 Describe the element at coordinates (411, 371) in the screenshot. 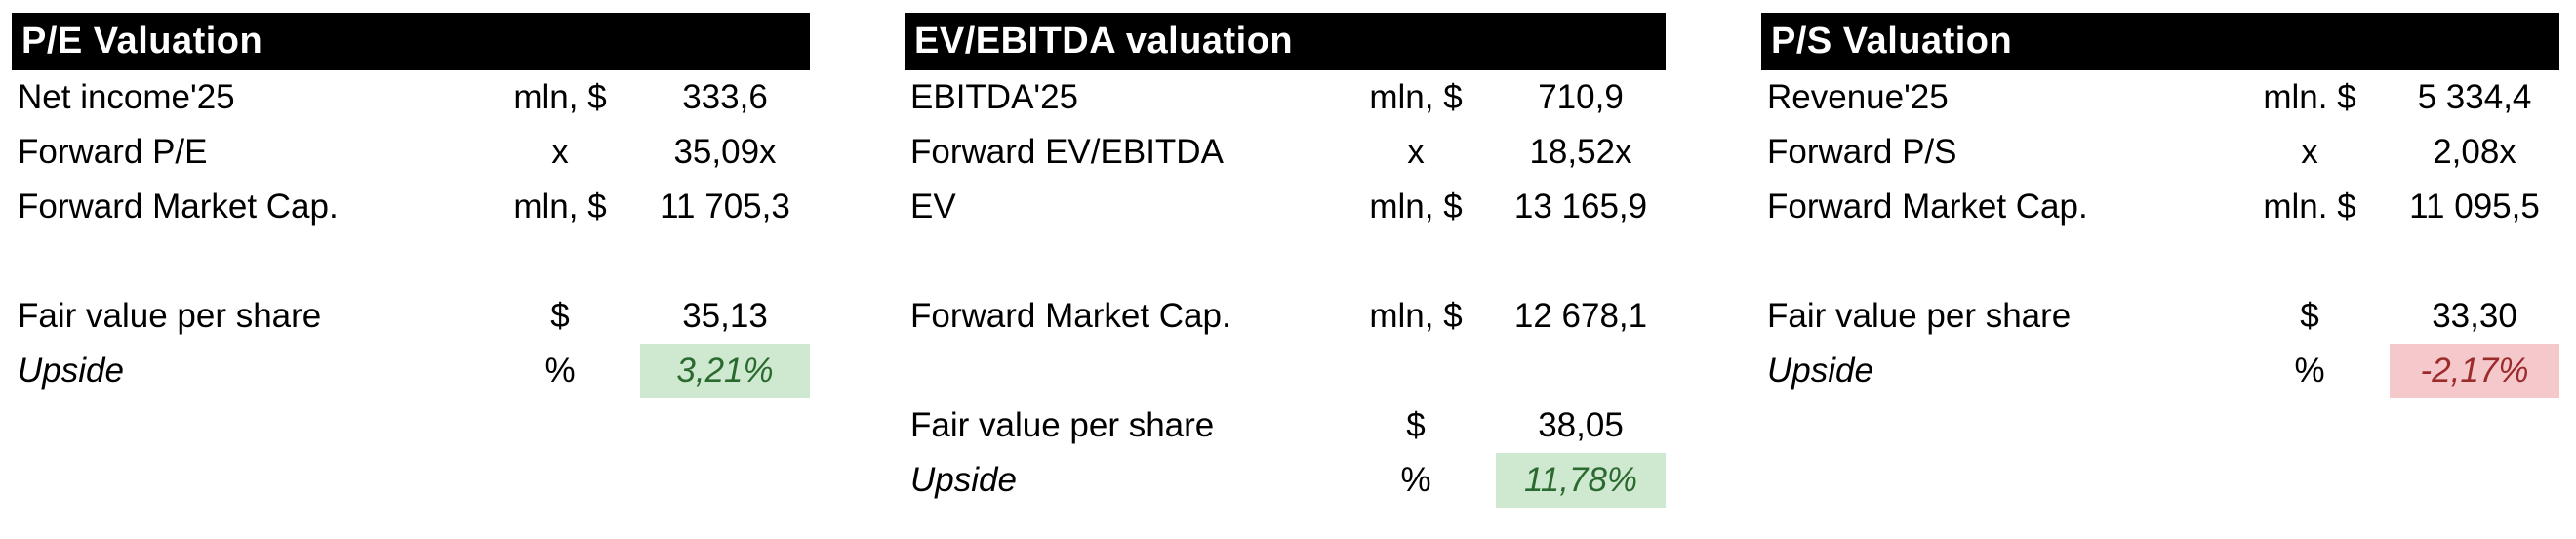

I see `row-upside: Upside % 3,21%` at that location.